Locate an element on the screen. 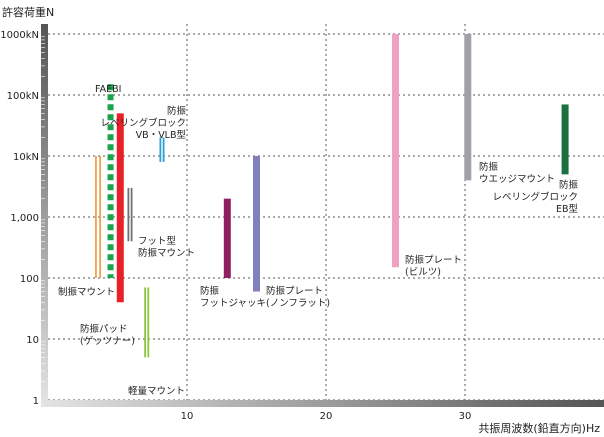 The image size is (604, 437). y-tick-label-4: 10kN is located at coordinates (26, 157).